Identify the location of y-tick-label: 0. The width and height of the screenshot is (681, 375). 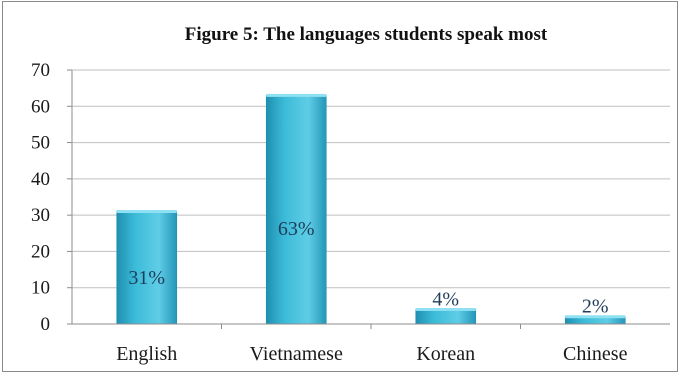
(46, 324).